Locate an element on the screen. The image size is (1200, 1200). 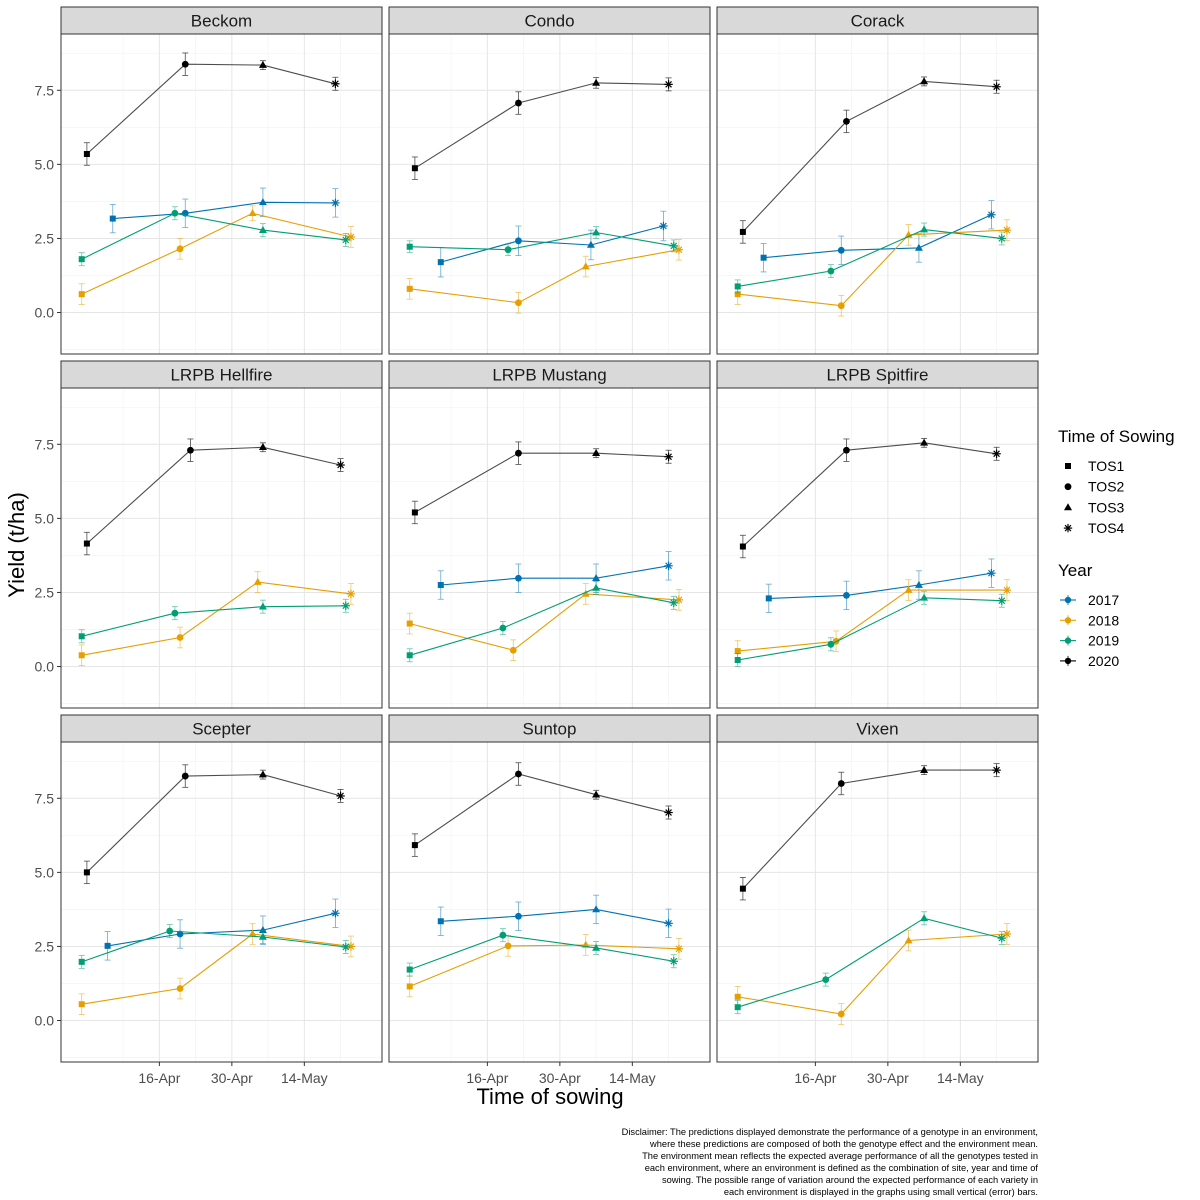
facet-title: Condo is located at coordinates (549, 21).